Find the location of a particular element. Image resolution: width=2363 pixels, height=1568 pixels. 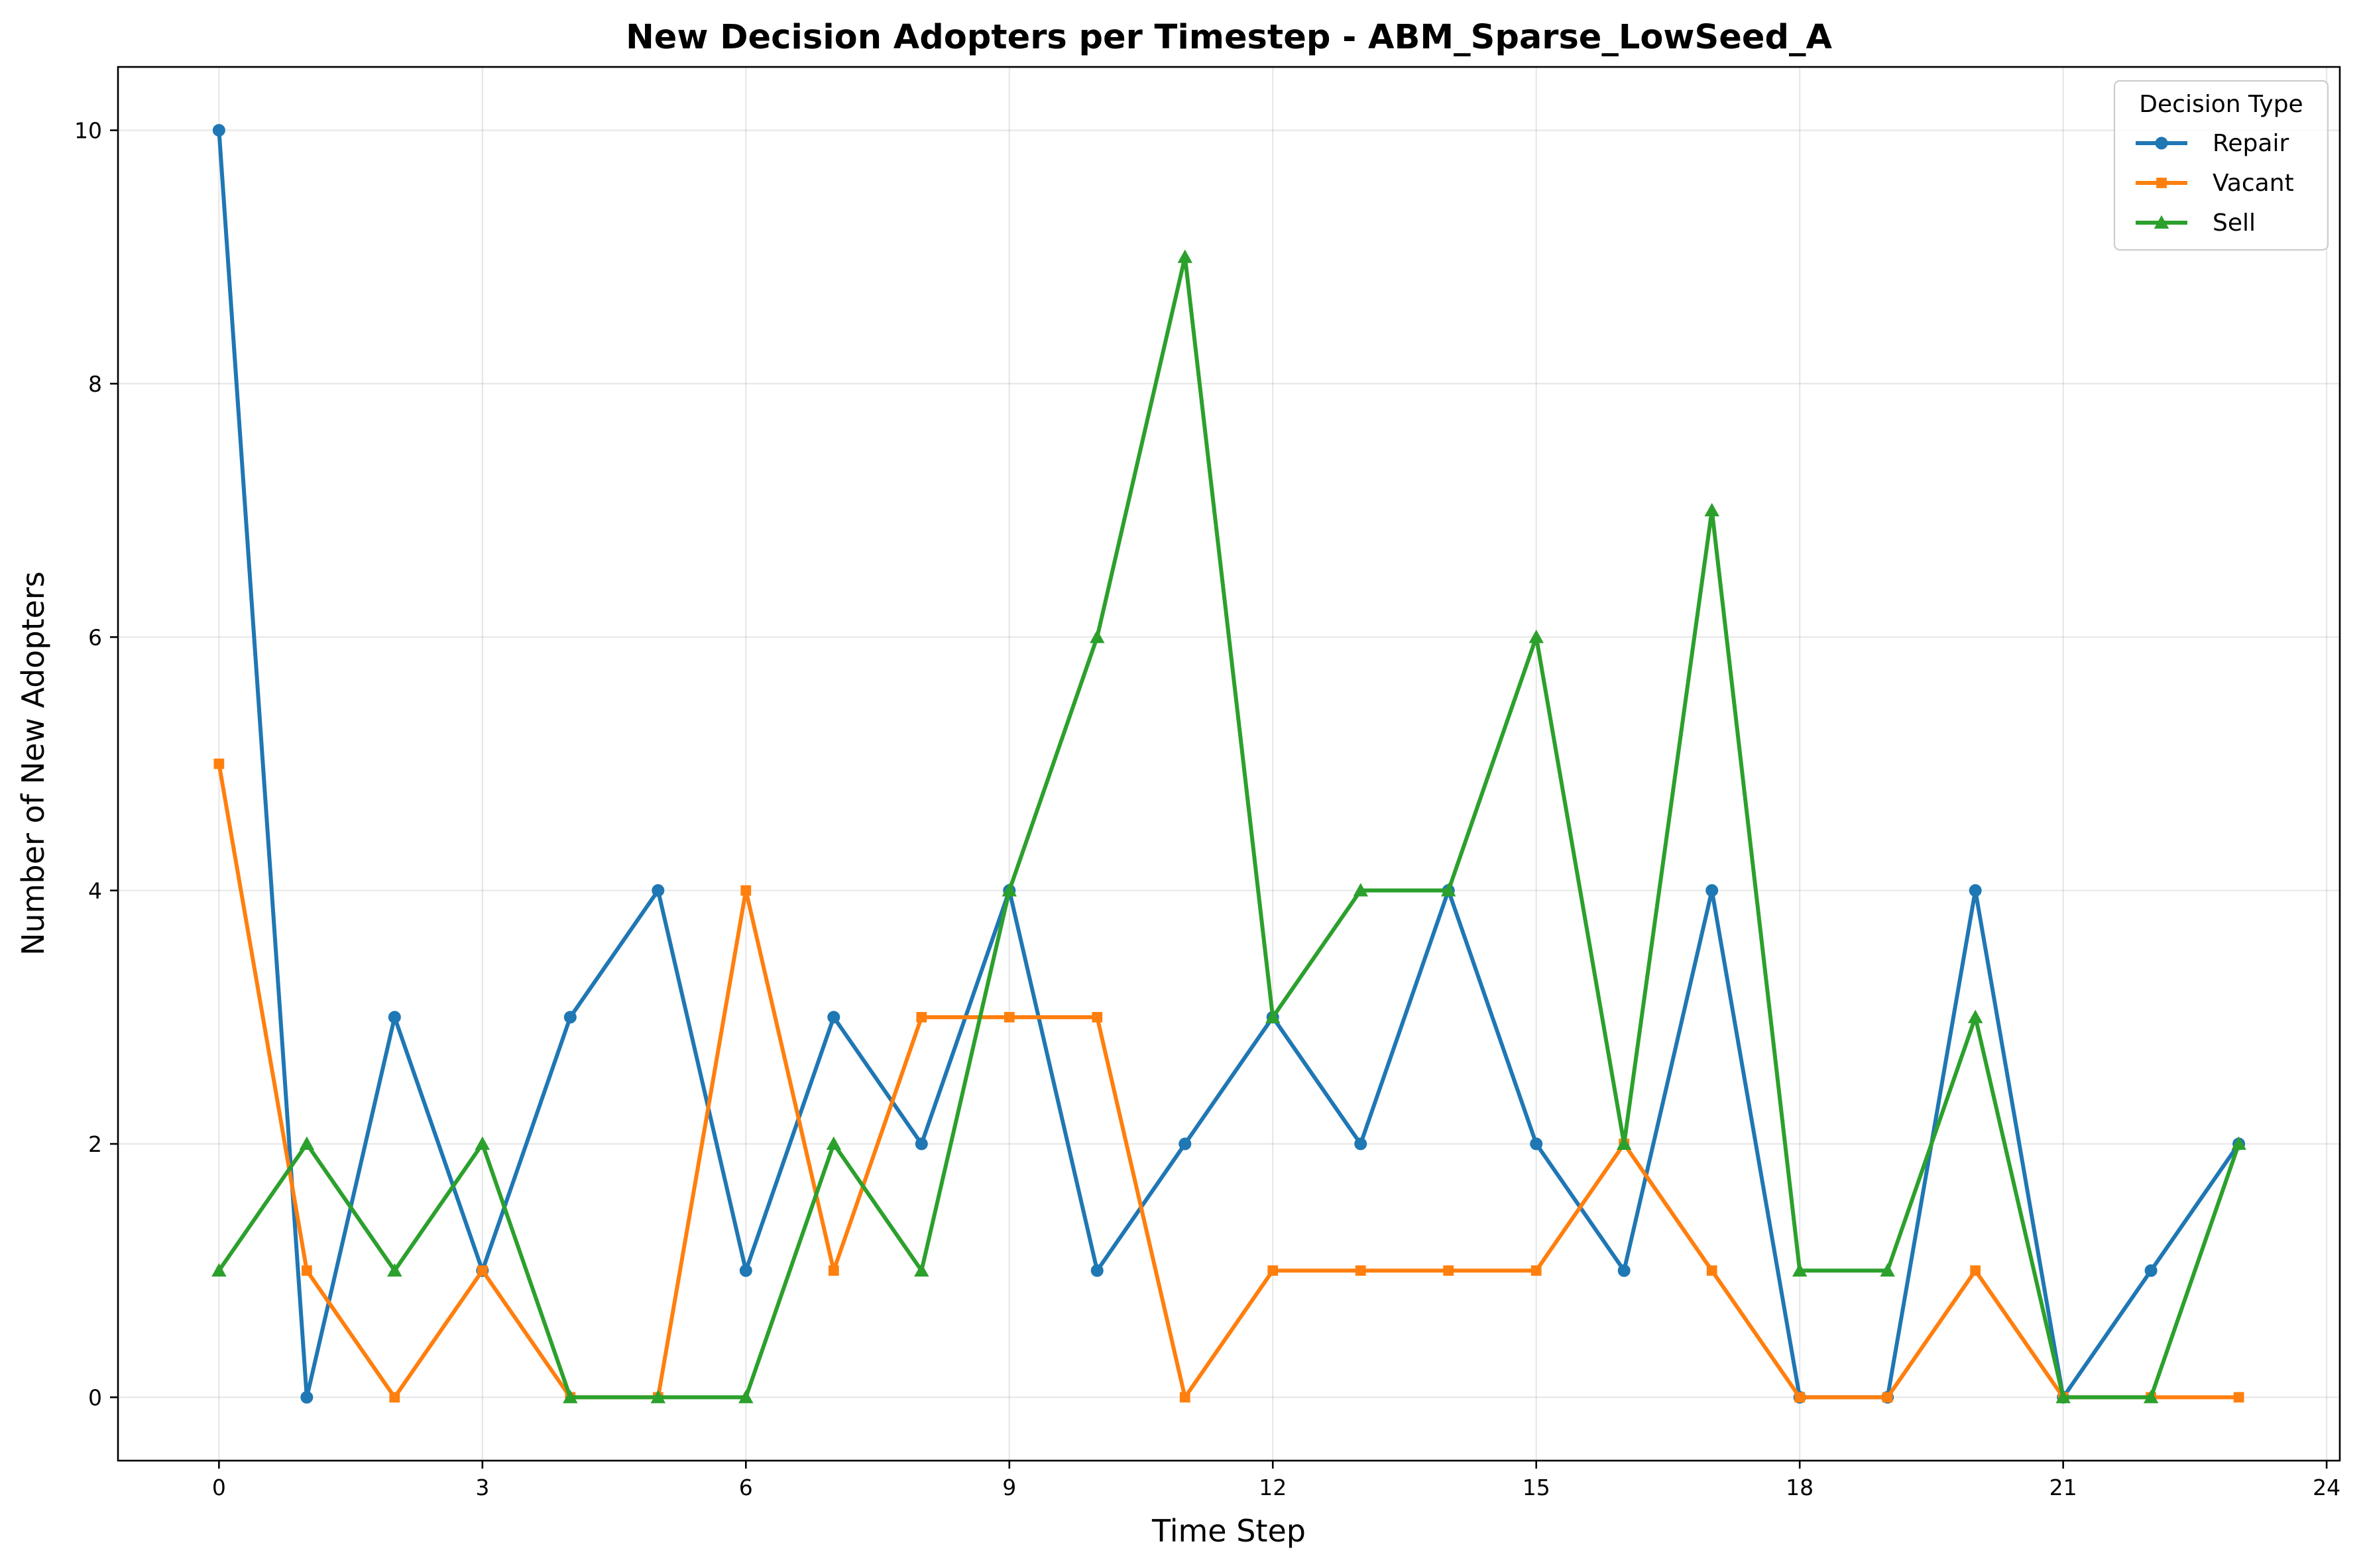

y-tick-label: 8 is located at coordinates (95, 384).